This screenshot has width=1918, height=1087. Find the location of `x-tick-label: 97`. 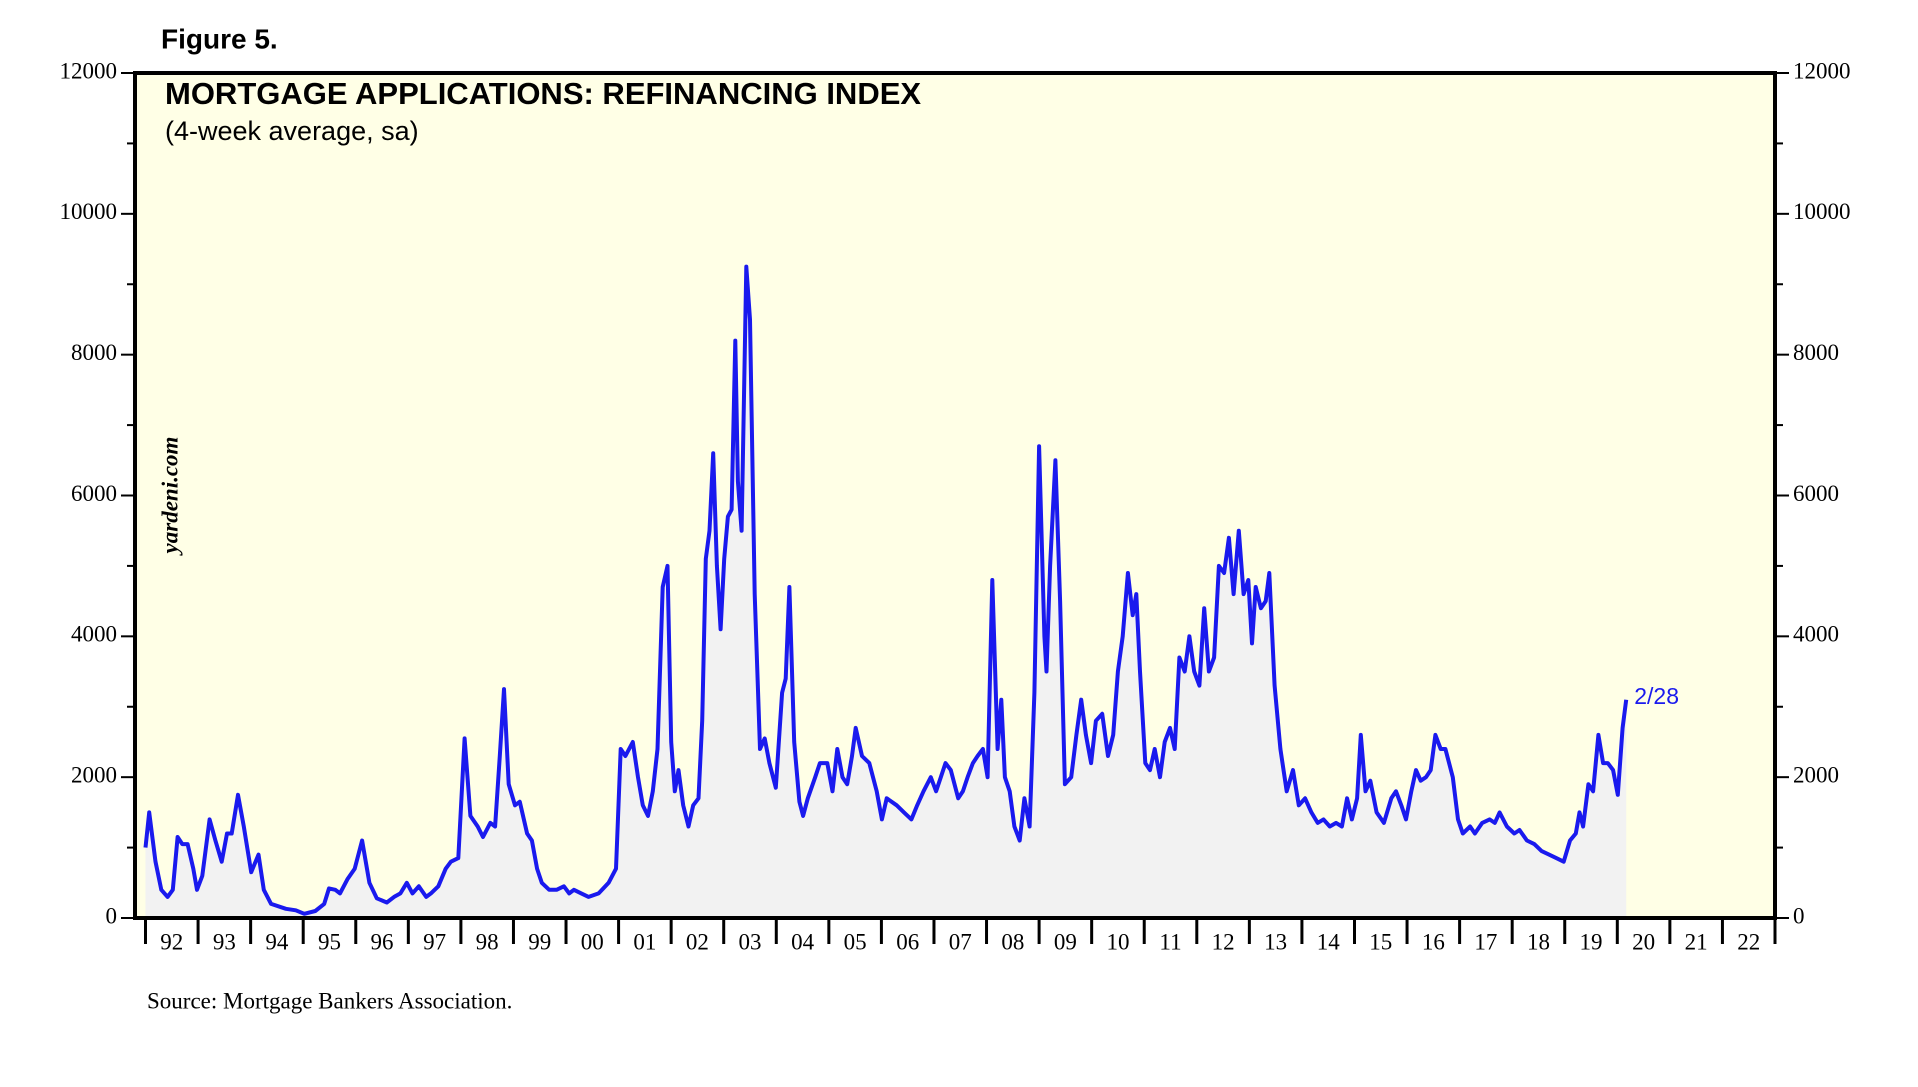

x-tick-label: 97 is located at coordinates (434, 941).